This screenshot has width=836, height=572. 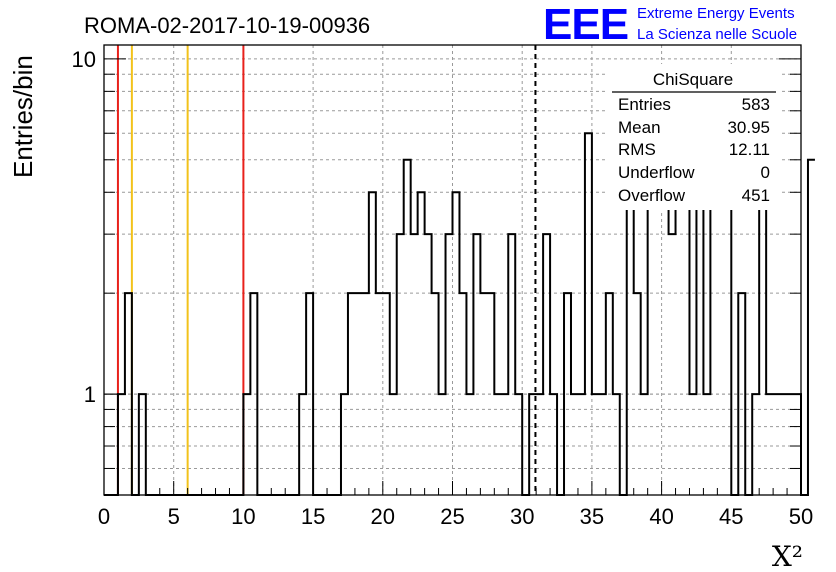 I want to click on stats-value-overflow: 451, so click(x=756, y=195).